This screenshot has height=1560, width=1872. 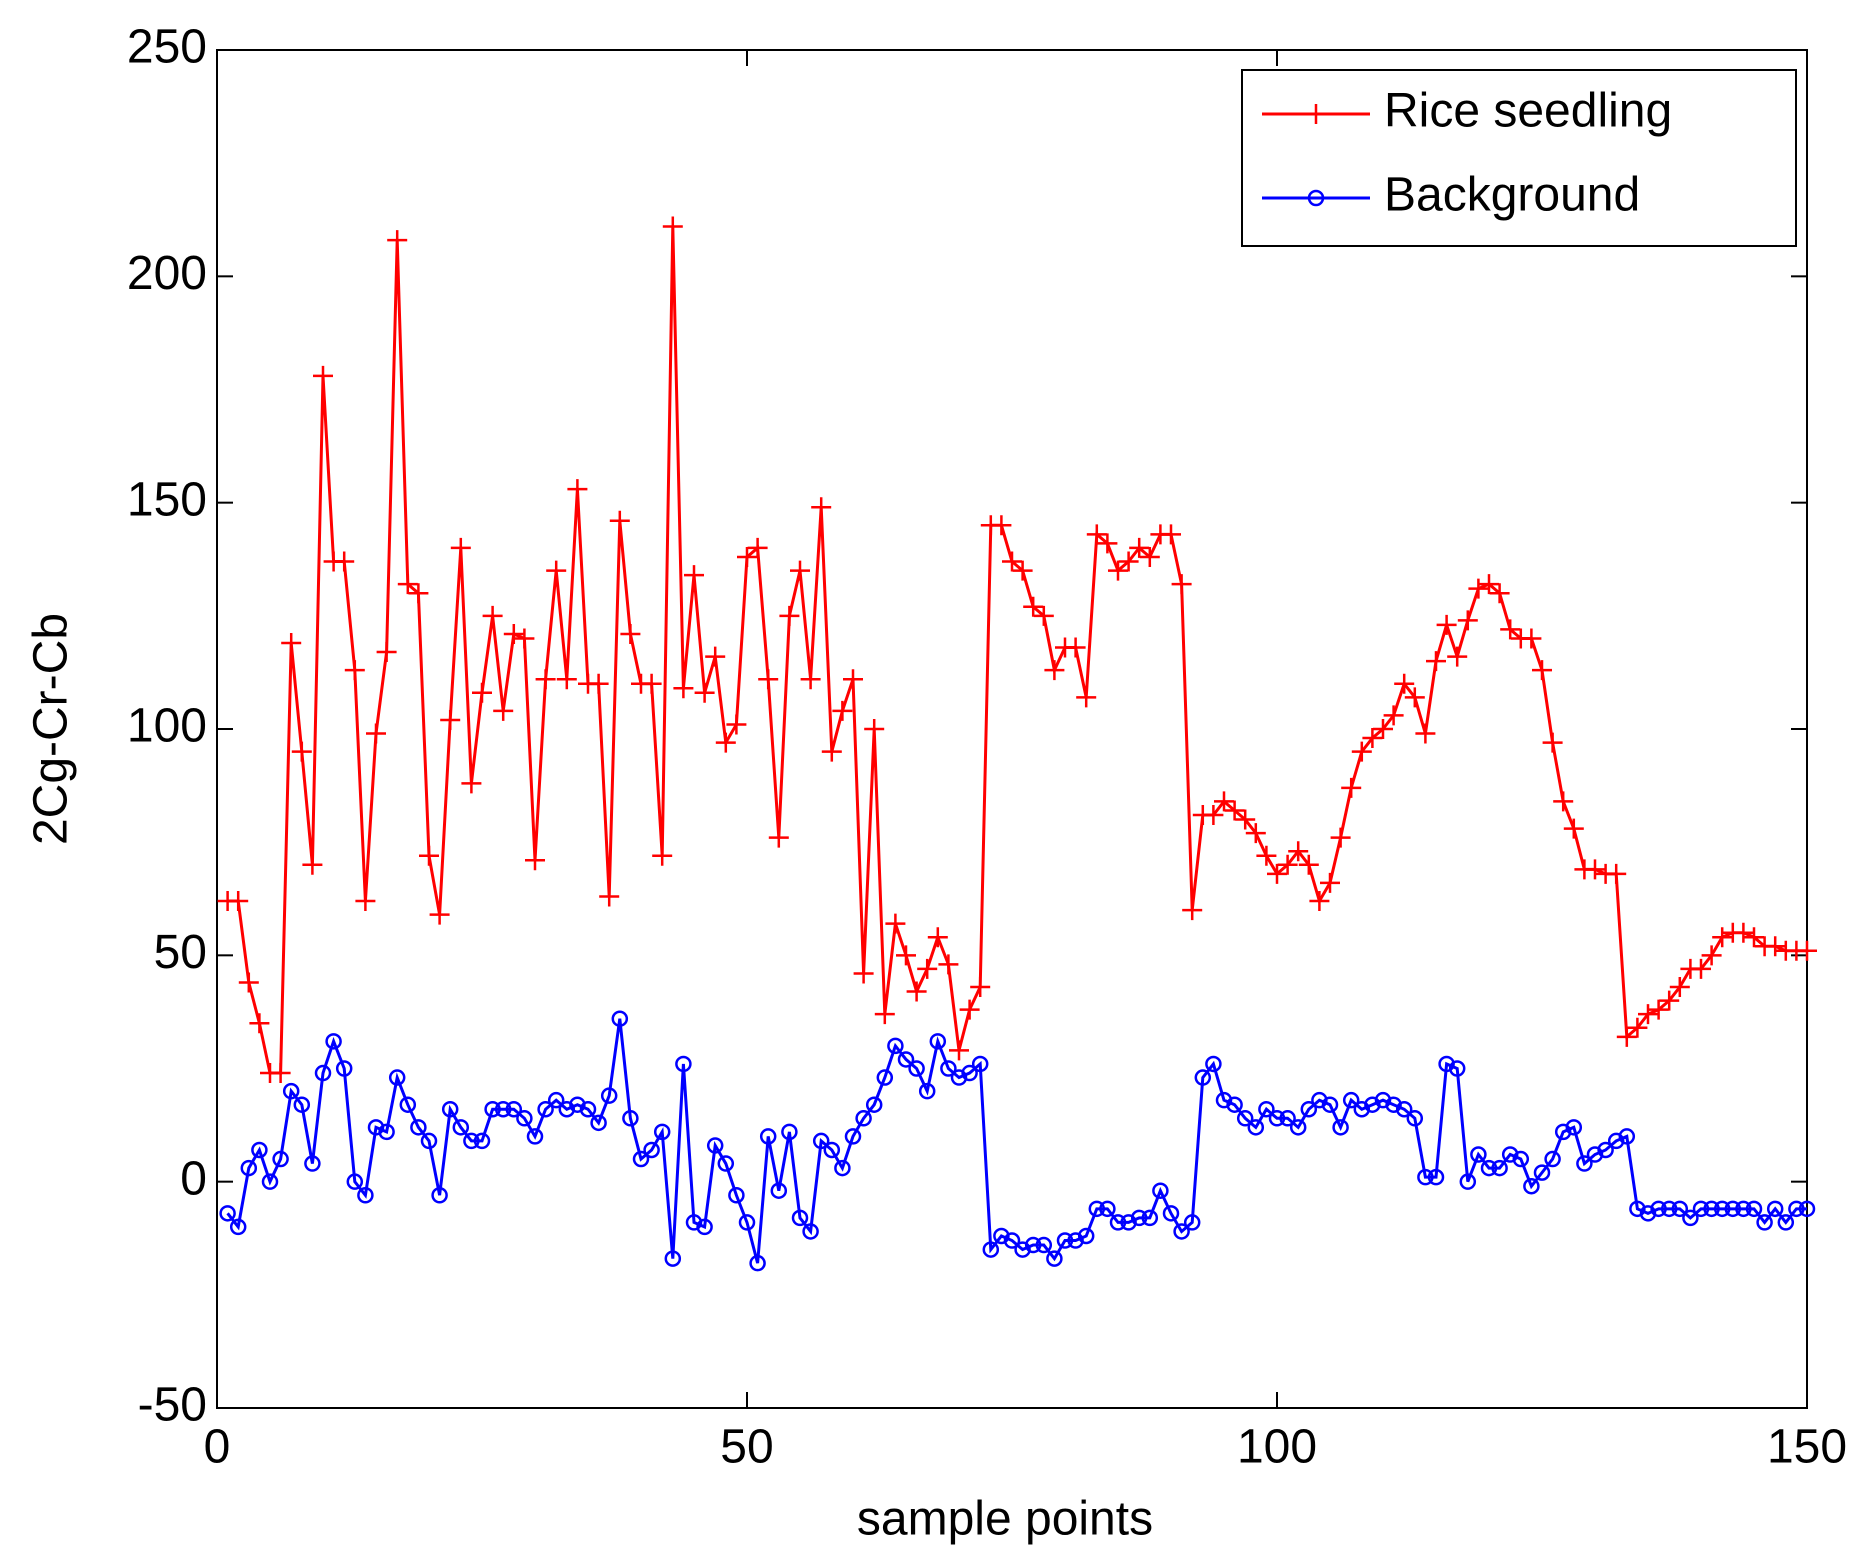 What do you see at coordinates (1807, 1447) in the screenshot?
I see `x-tick-label: 150` at bounding box center [1807, 1447].